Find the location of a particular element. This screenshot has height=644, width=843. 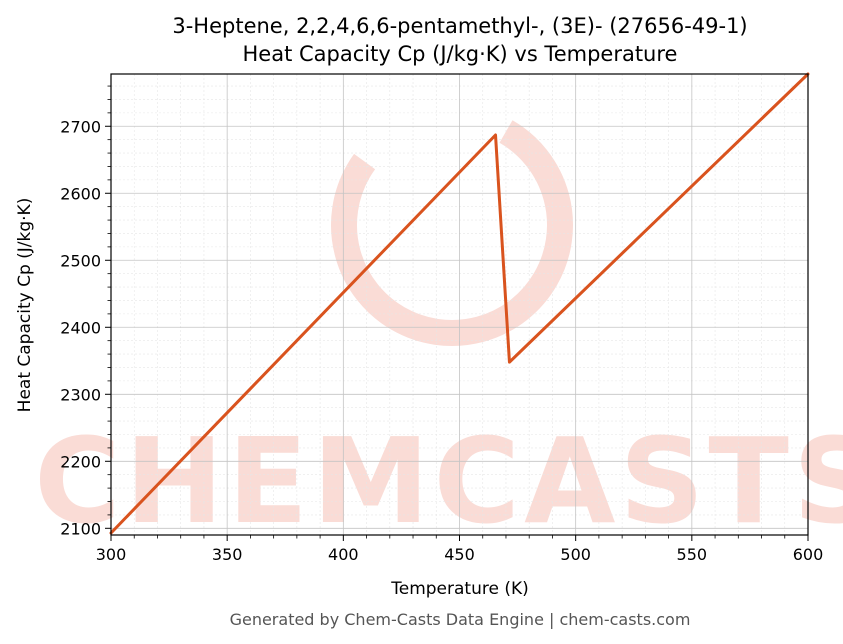

y-tick-label: 2500 is located at coordinates (80, 260).